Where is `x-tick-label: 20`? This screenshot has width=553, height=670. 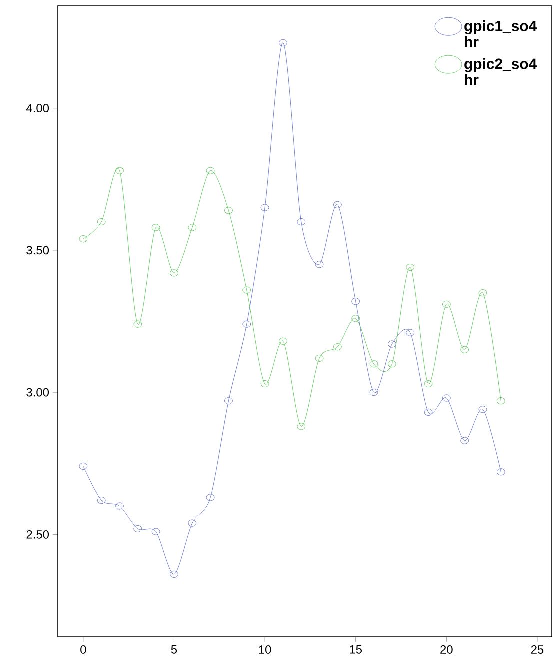 x-tick-label: 20 is located at coordinates (446, 650).